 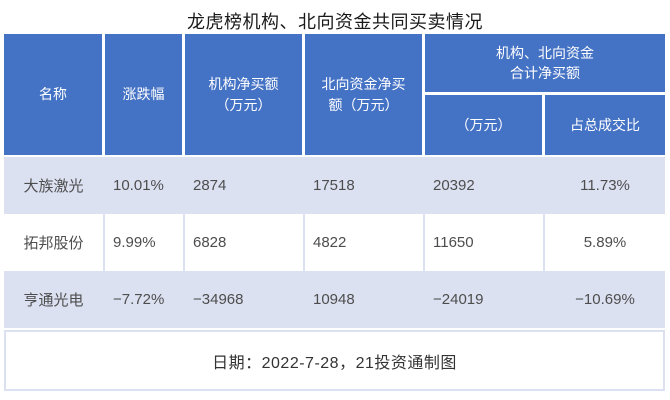 What do you see at coordinates (365, 94) in the screenshot?
I see `col-header-northbound-net: 北向资金净买 额（万元）` at bounding box center [365, 94].